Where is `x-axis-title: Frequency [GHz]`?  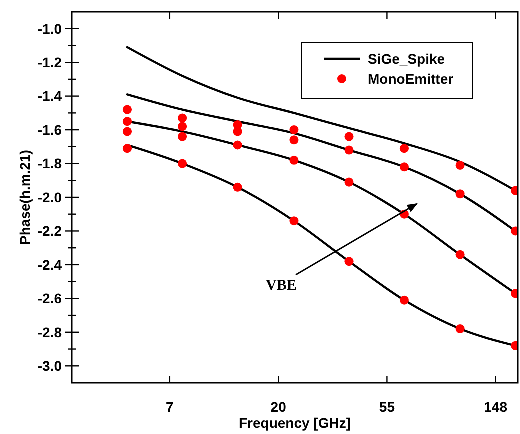 x-axis-title: Frequency [GHz] is located at coordinates (295, 423).